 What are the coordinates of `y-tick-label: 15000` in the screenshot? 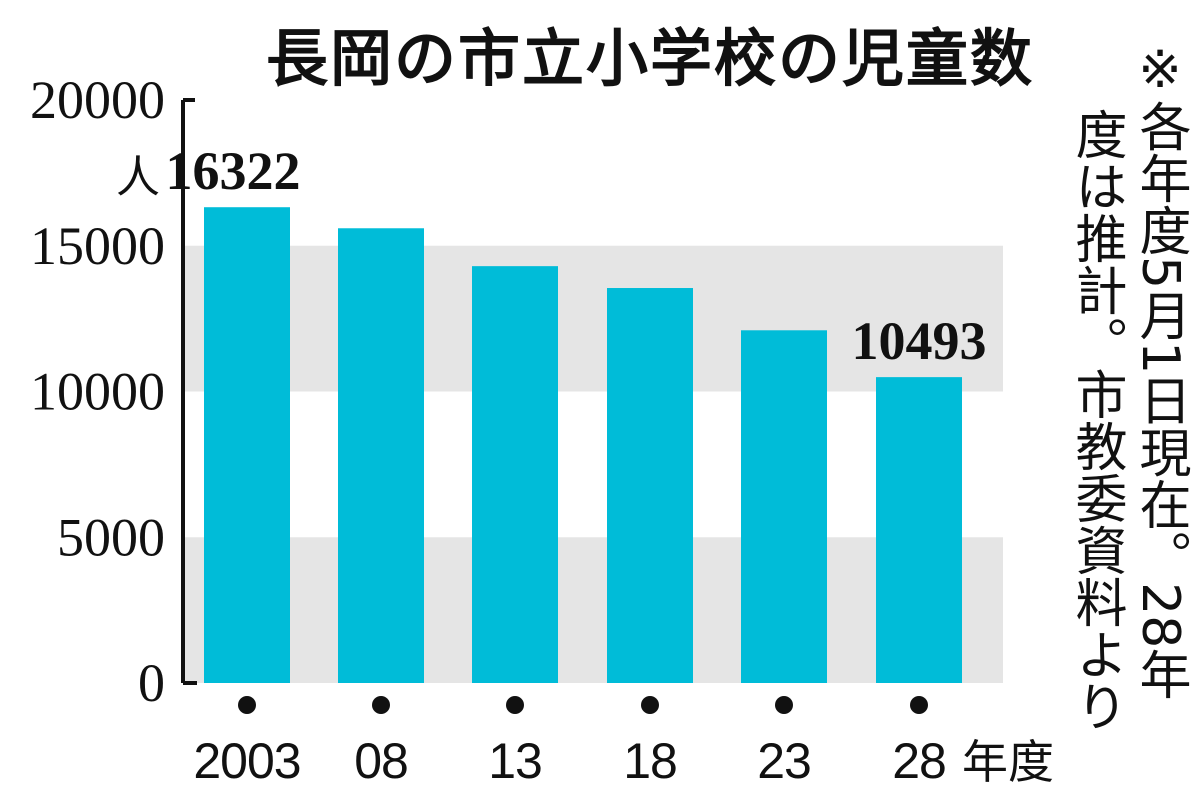 It's located at (97, 246).